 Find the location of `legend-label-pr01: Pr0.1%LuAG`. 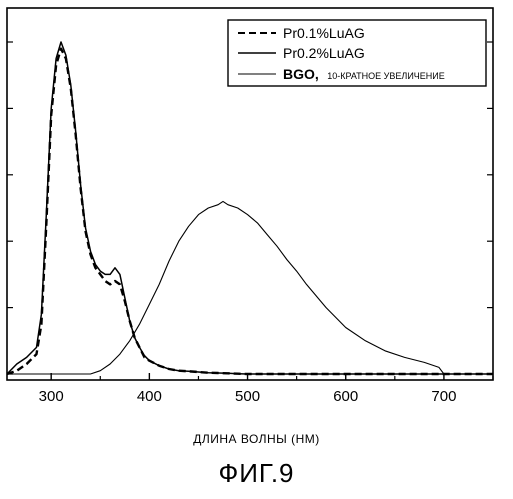

legend-label-pr01: Pr0.1%LuAG is located at coordinates (324, 33).